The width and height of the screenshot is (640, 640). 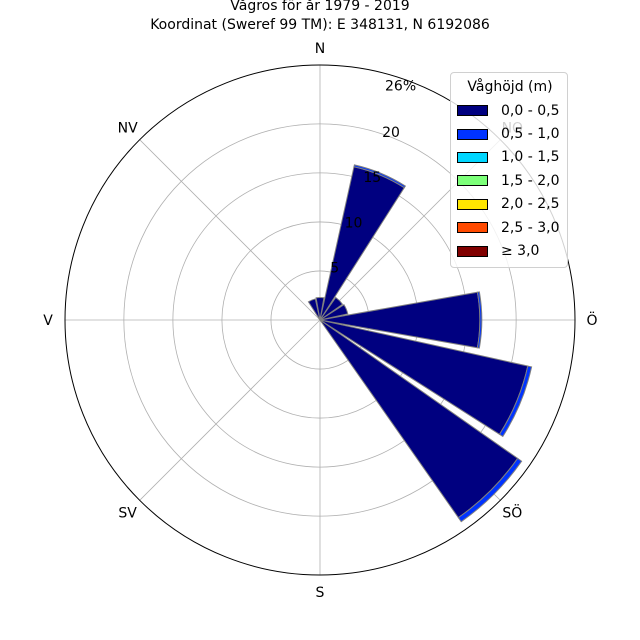 What do you see at coordinates (530, 180) in the screenshot?
I see `legend-label-3: 1,5 - 2,0` at bounding box center [530, 180].